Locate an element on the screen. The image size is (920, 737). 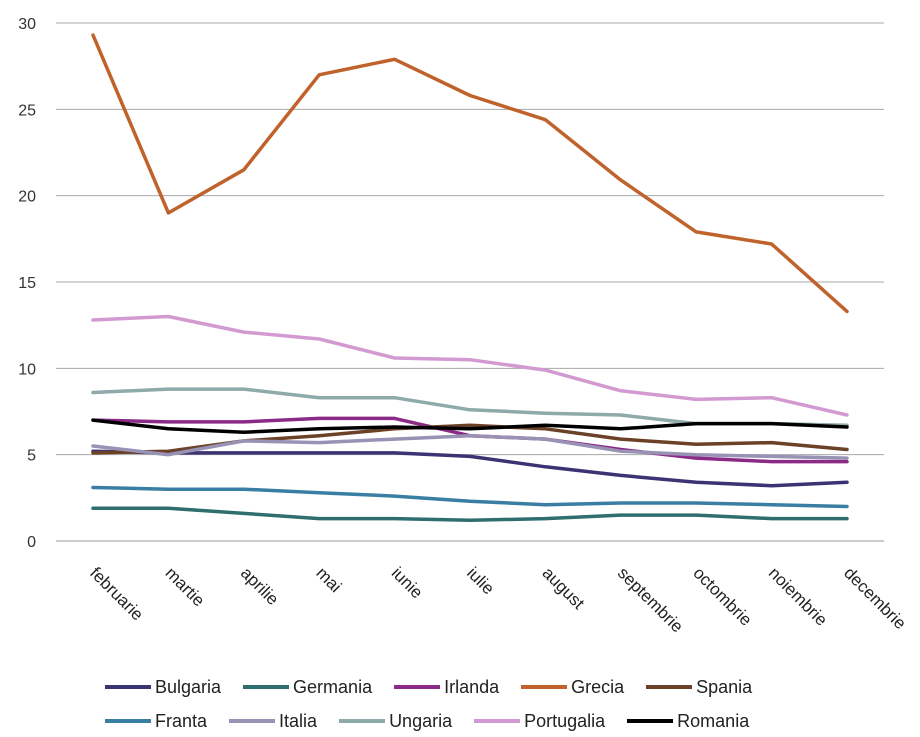
y-axis-ticks: 0 5 10 15 20 25 30 is located at coordinates (27, 283).